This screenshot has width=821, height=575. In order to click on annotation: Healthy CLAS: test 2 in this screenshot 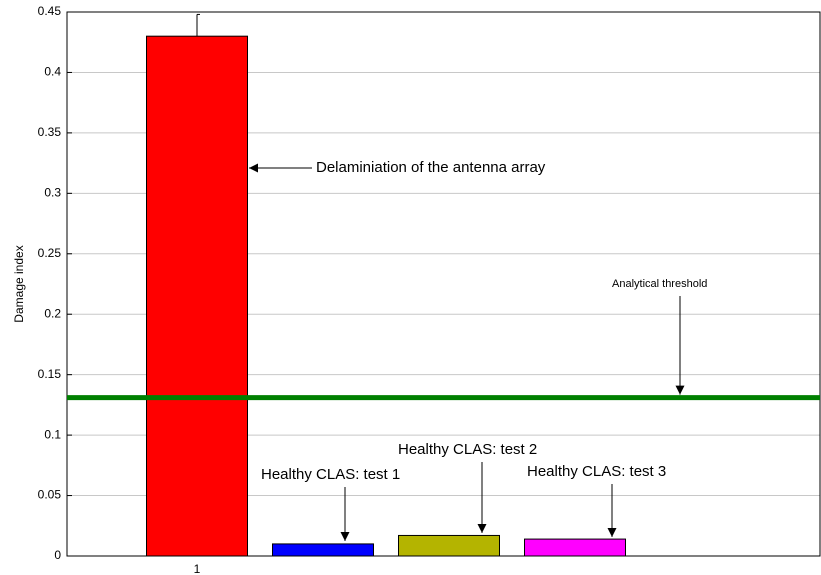, I will do `click(467, 449)`.